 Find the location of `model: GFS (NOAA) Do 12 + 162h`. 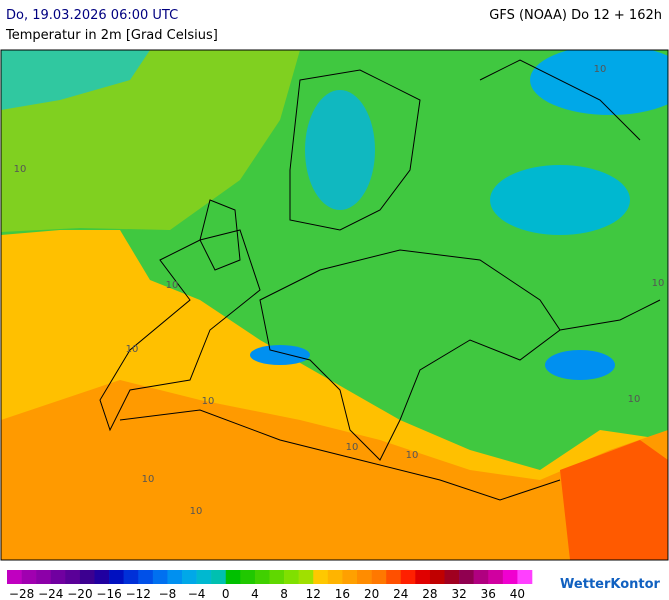

model: GFS (NOAA) Do 12 + 162h is located at coordinates (575, 15).